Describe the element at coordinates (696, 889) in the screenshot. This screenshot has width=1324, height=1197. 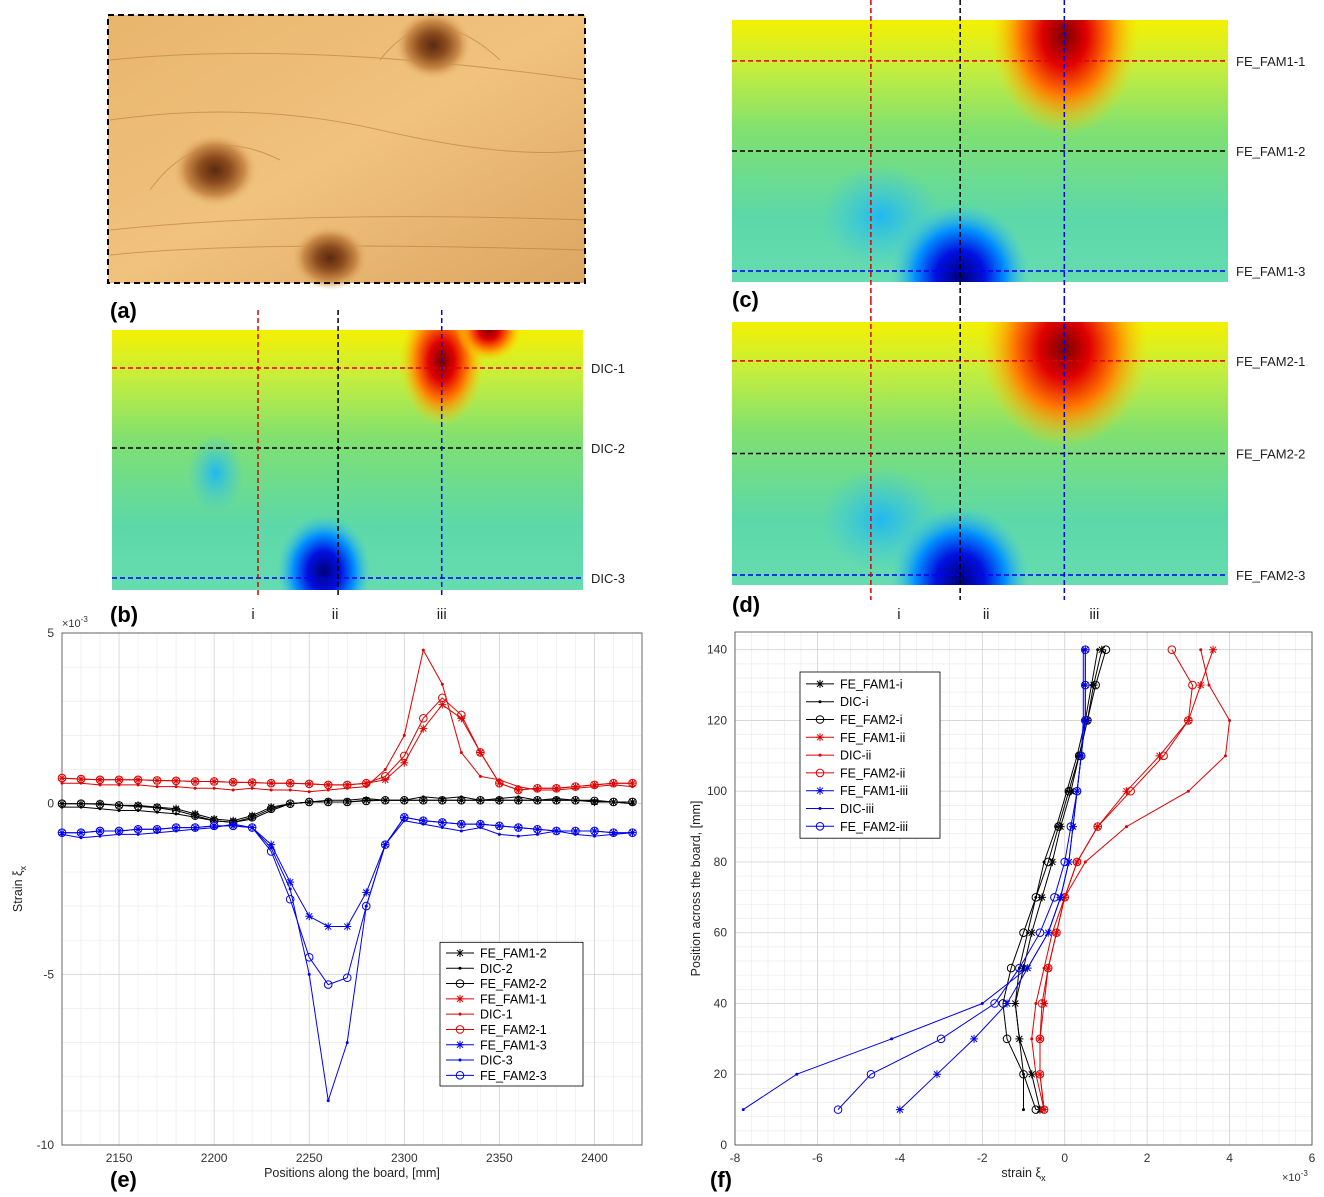
I see `y-axis-label: Position across the board, [mm]` at that location.